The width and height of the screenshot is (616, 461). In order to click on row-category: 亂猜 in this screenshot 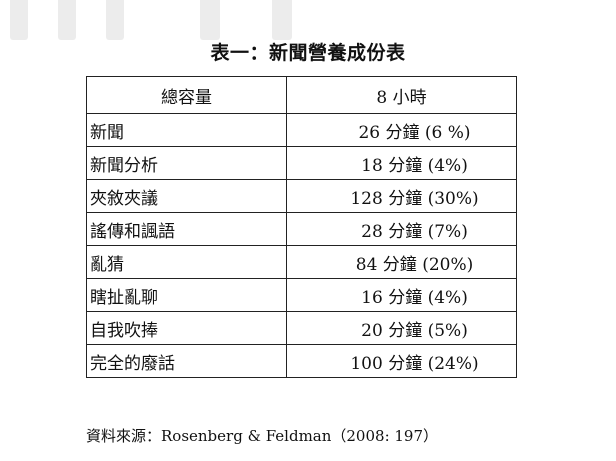, I will do `click(187, 262)`.